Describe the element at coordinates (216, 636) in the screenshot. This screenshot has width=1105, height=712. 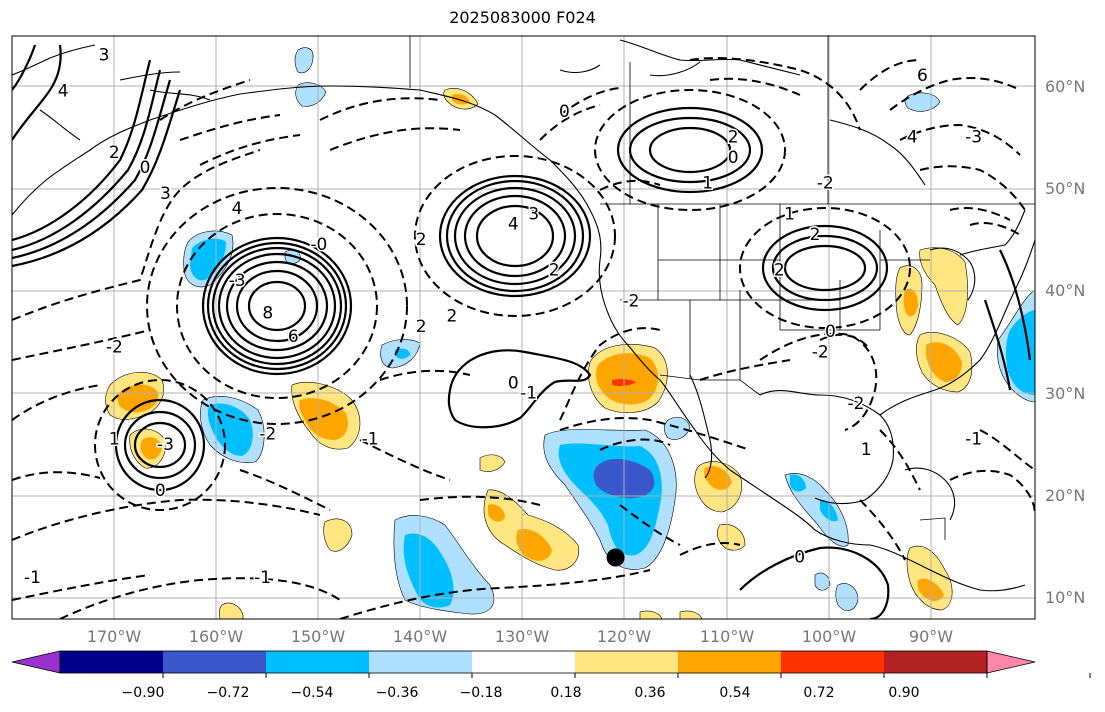
I see `lon-label-160w: 160°W` at that location.